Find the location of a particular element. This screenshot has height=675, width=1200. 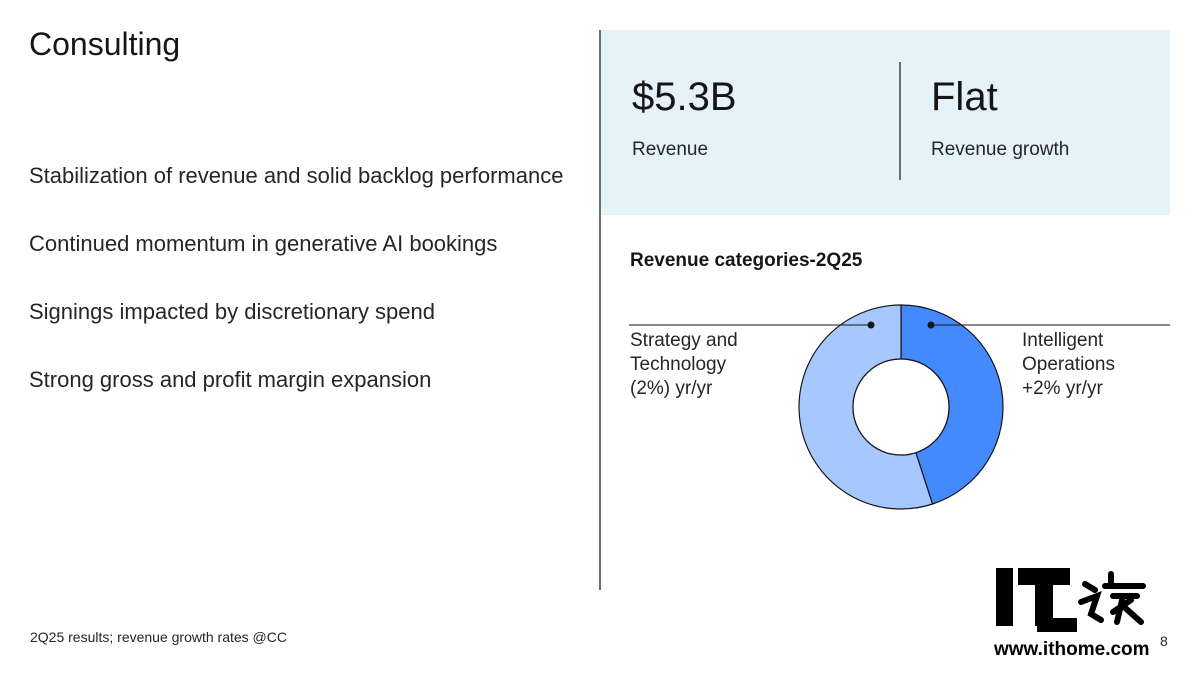

bullet-item: Strong gross and profit margin expansion is located at coordinates (230, 379).